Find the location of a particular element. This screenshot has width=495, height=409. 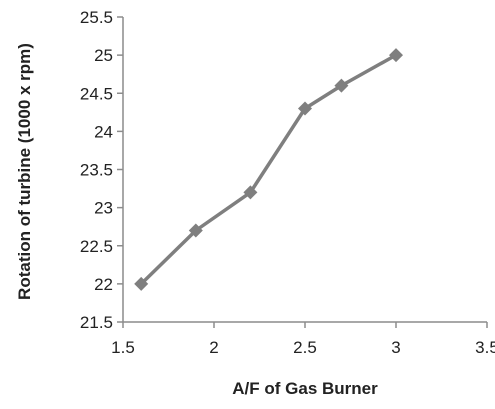

y-tick-label: 24.5 is located at coordinates (96, 93).